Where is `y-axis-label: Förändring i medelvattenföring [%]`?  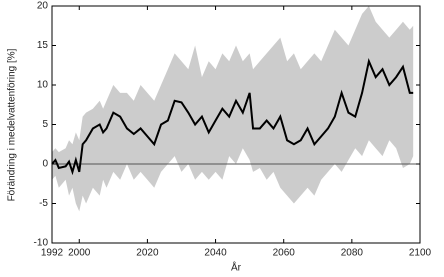 y-axis-label: Förändring i medelvattenföring [%] is located at coordinates (12, 124).